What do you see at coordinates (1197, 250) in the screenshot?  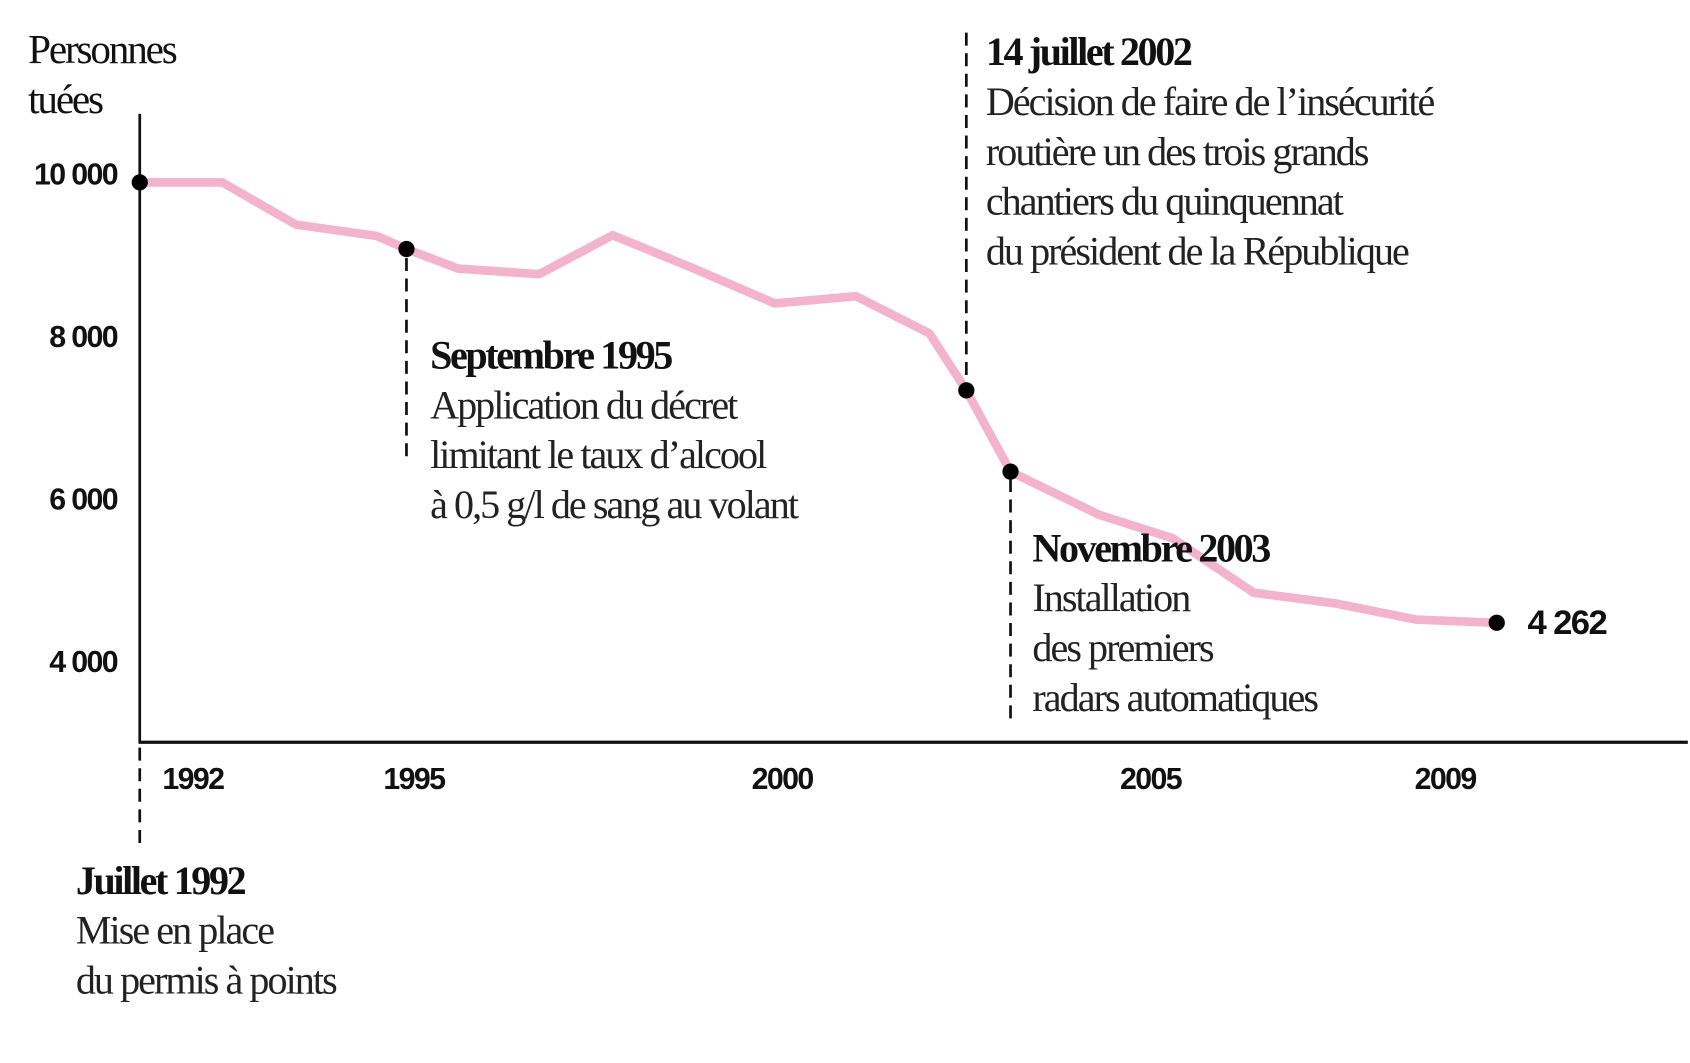 I see `annotation-text: du président de la République` at bounding box center [1197, 250].